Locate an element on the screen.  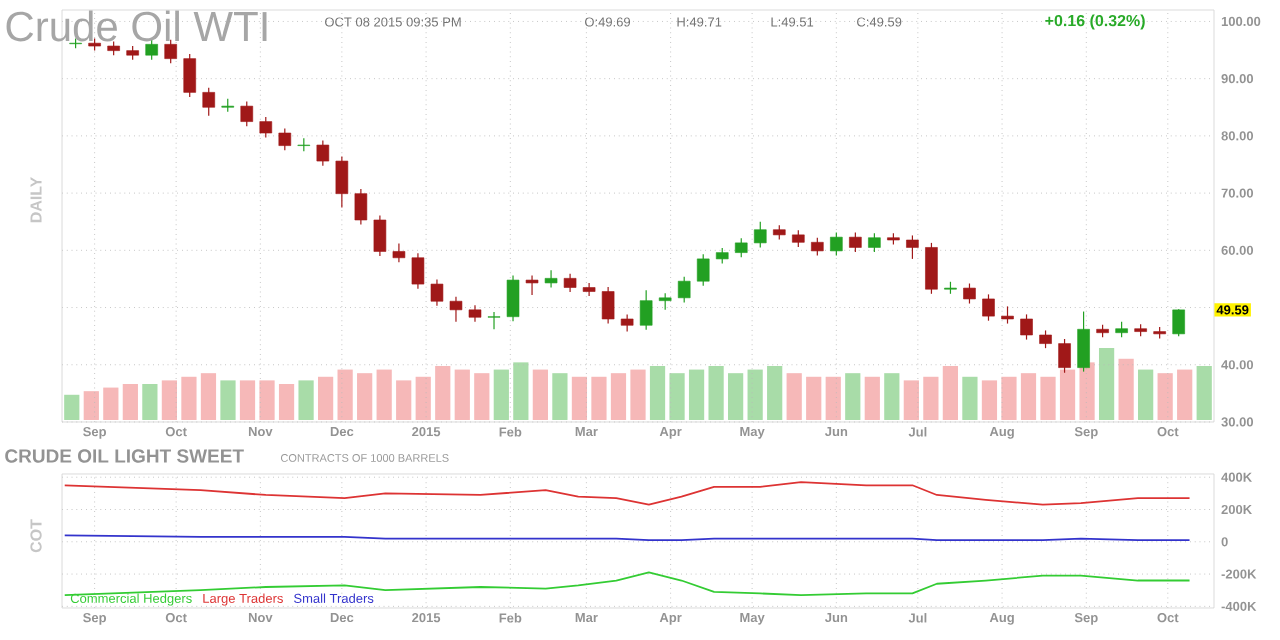
y-axis-title: DAILY is located at coordinates (36, 199).